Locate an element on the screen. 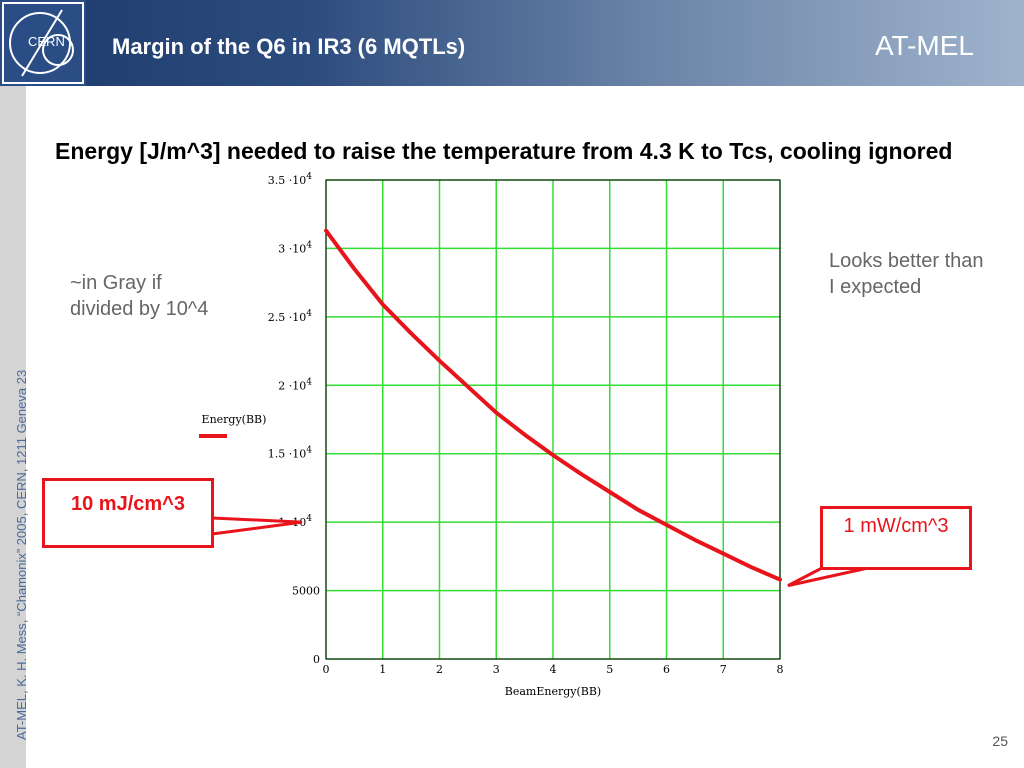 Image resolution: width=1024 pixels, height=768 pixels. sidebar-strip is located at coordinates (13, 427).